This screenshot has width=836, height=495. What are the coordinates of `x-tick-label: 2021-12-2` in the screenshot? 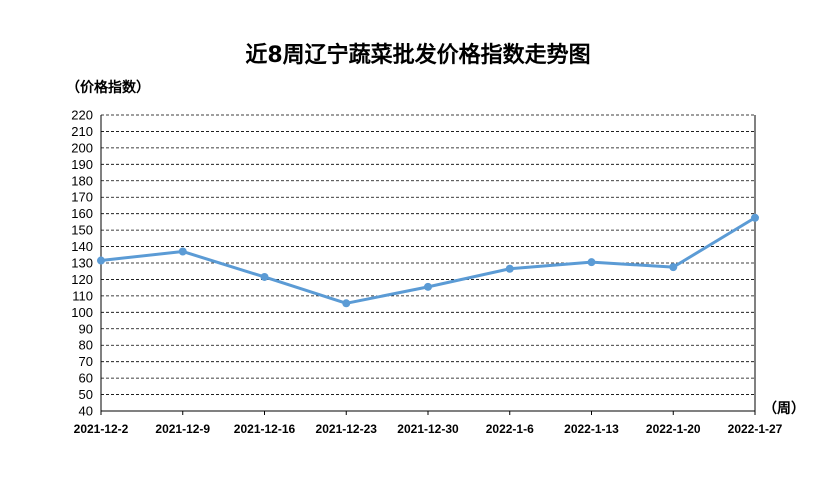 It's located at (101, 429).